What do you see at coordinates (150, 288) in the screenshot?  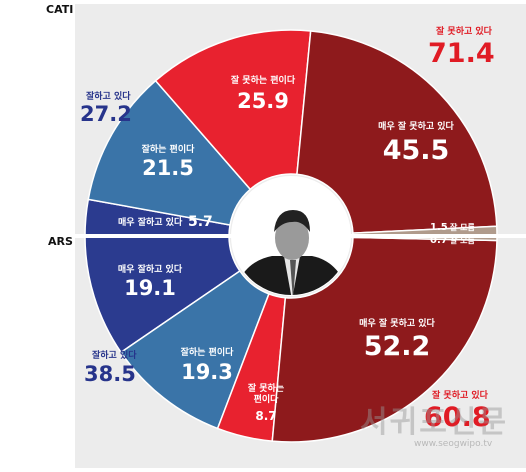 I see `ars-very-good-value: 19.1` at bounding box center [150, 288].